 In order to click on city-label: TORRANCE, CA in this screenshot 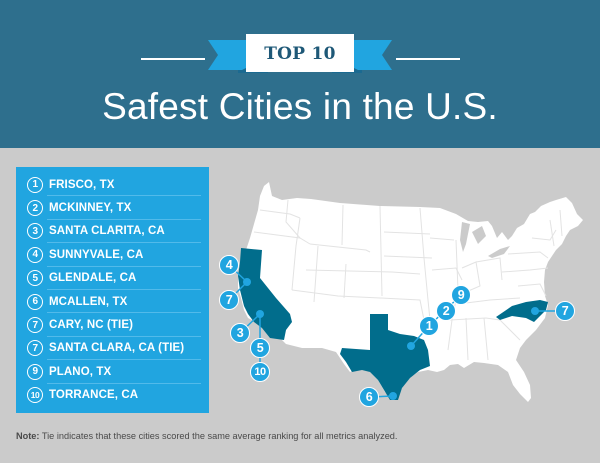, I will do `click(94, 395)`.